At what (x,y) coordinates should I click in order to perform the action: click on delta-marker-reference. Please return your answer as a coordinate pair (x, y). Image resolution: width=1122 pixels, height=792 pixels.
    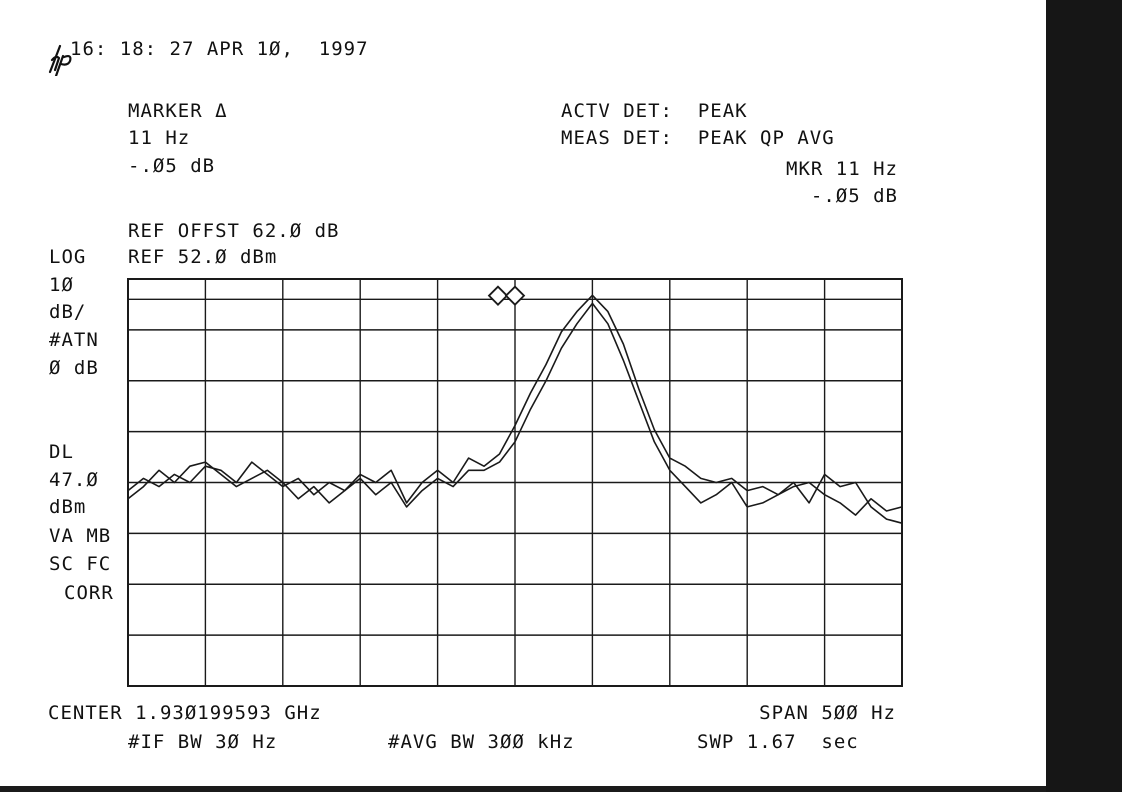
    Looking at the image, I should click on (498, 295).